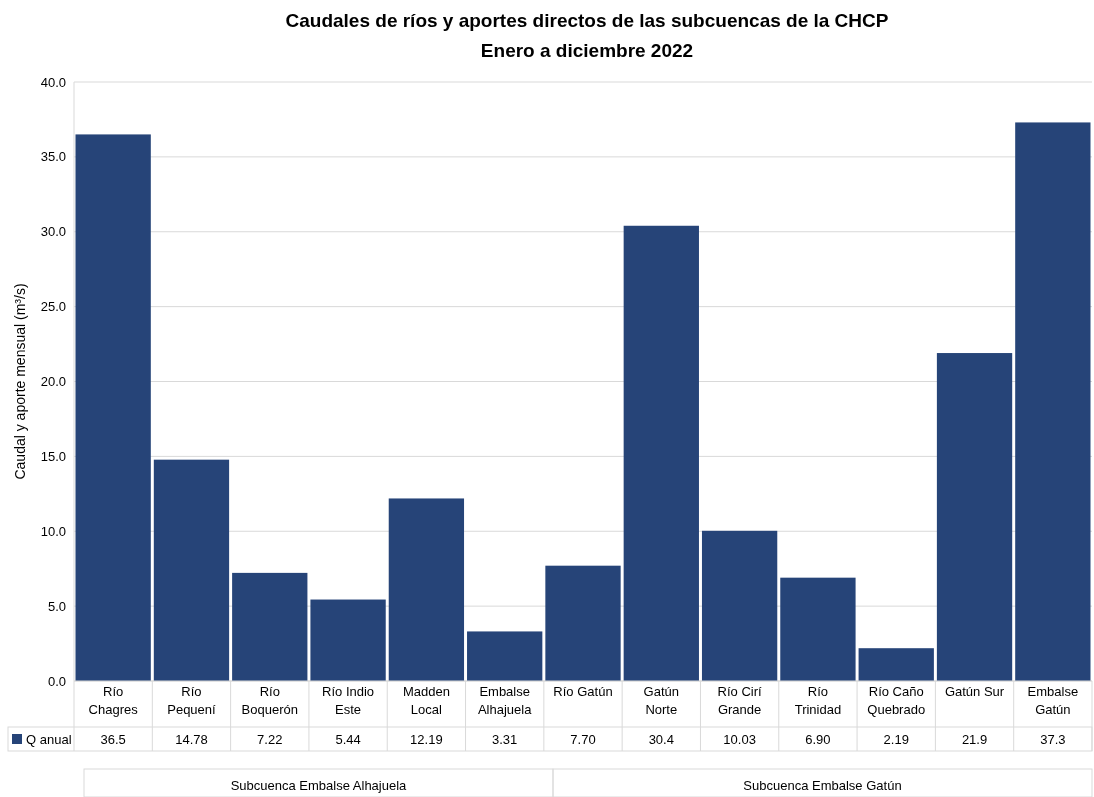  I want to click on y-axis-title: Caudal y aporte mensual (m³/s), so click(20, 381).